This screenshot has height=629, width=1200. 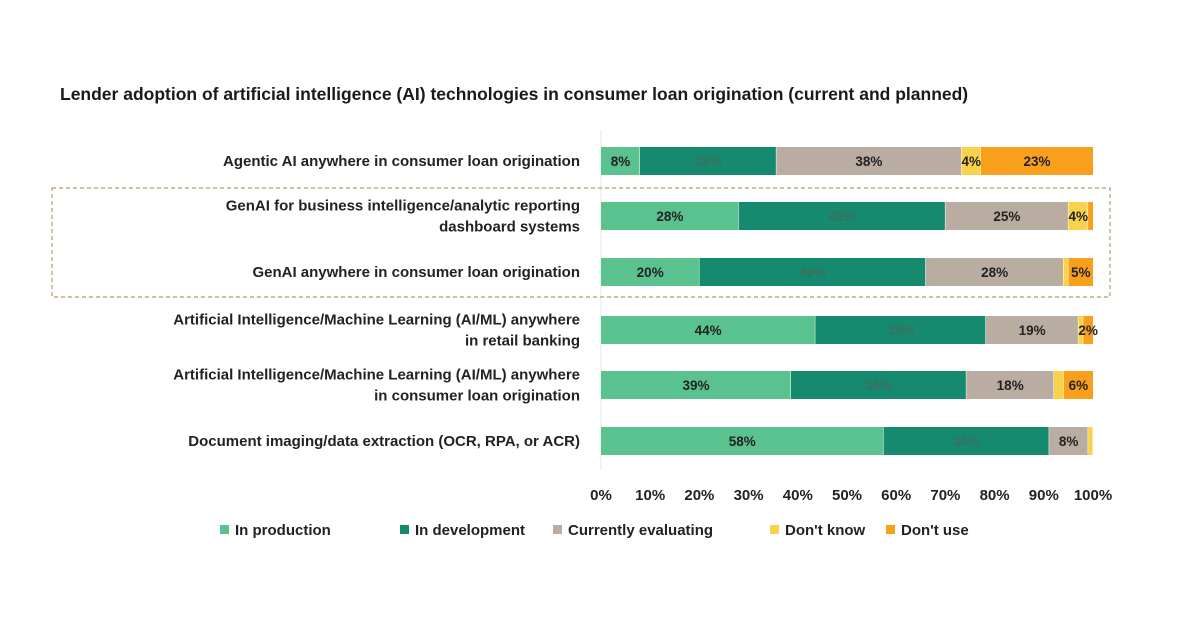 I want to click on x-tick-label: 40%, so click(x=798, y=495).